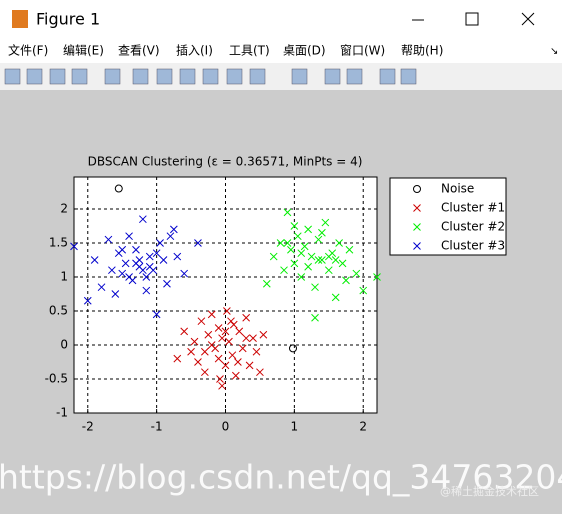 The width and height of the screenshot is (562, 514). Describe the element at coordinates (422, 51) in the screenshot. I see `menu-item: 帮助(H)` at that location.